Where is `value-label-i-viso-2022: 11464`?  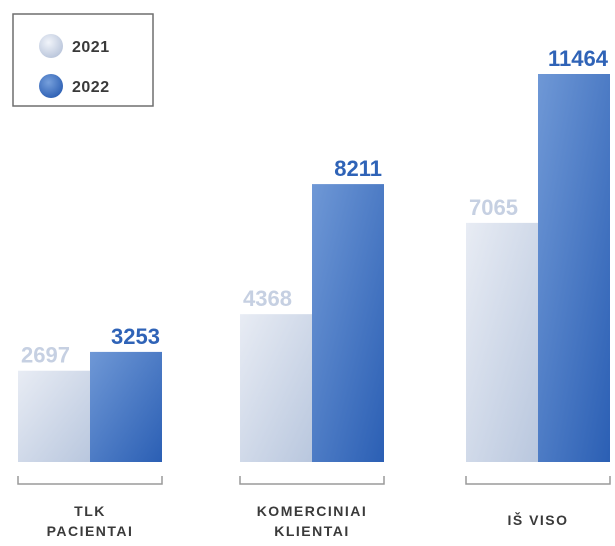 value-label-i-viso-2022: 11464 is located at coordinates (578, 58).